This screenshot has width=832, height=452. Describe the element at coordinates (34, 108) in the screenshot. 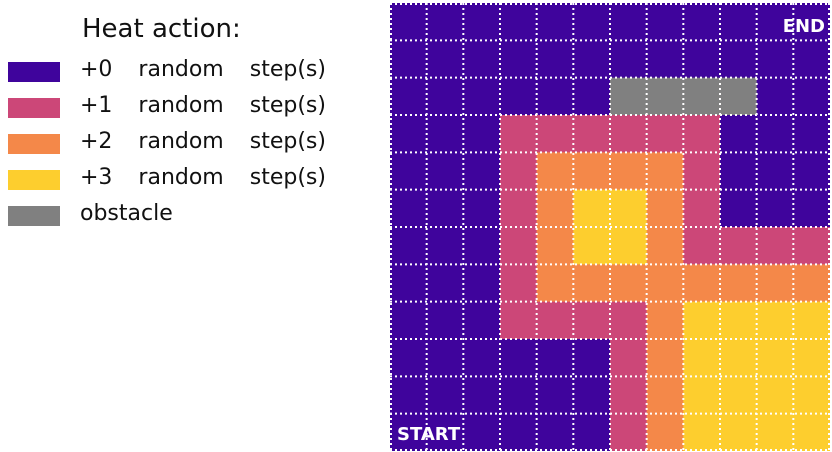

I see `legend-swatch-plus1` at that location.